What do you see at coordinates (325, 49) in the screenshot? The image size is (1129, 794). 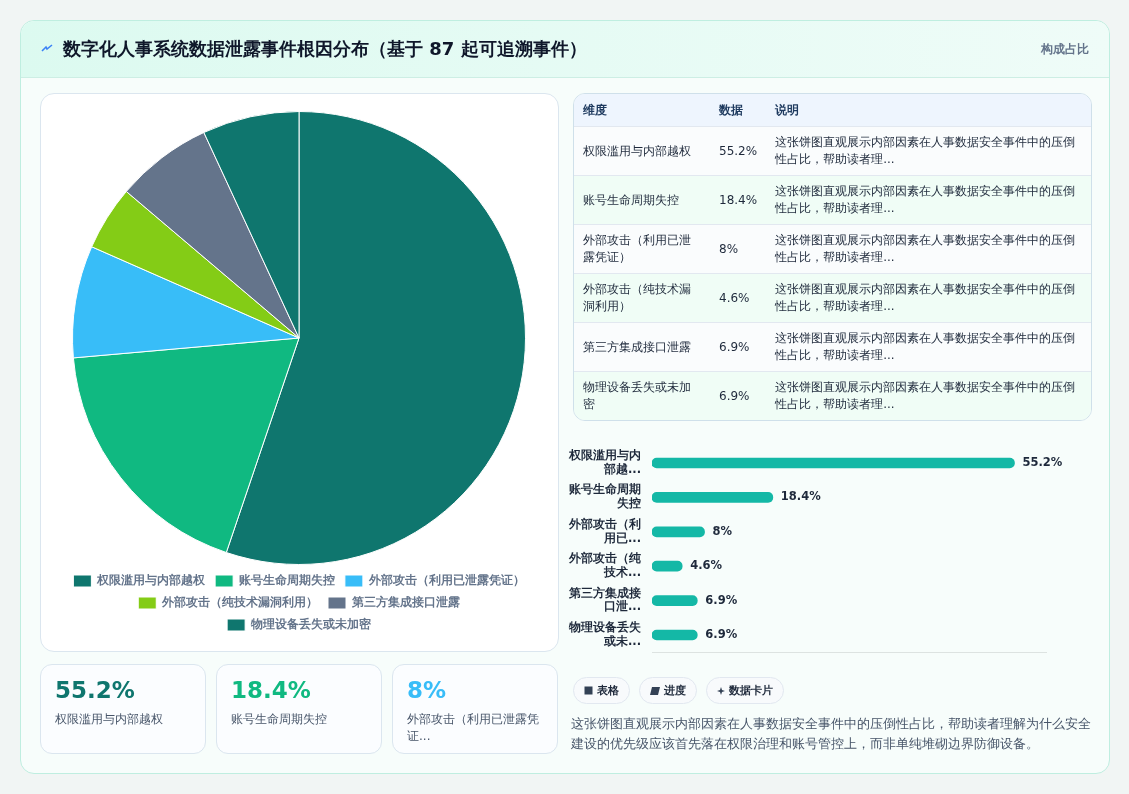 I see `text: 数字化人事系统数据泄露事件根因分布（基于 87 起可追溯事件）` at bounding box center [325, 49].